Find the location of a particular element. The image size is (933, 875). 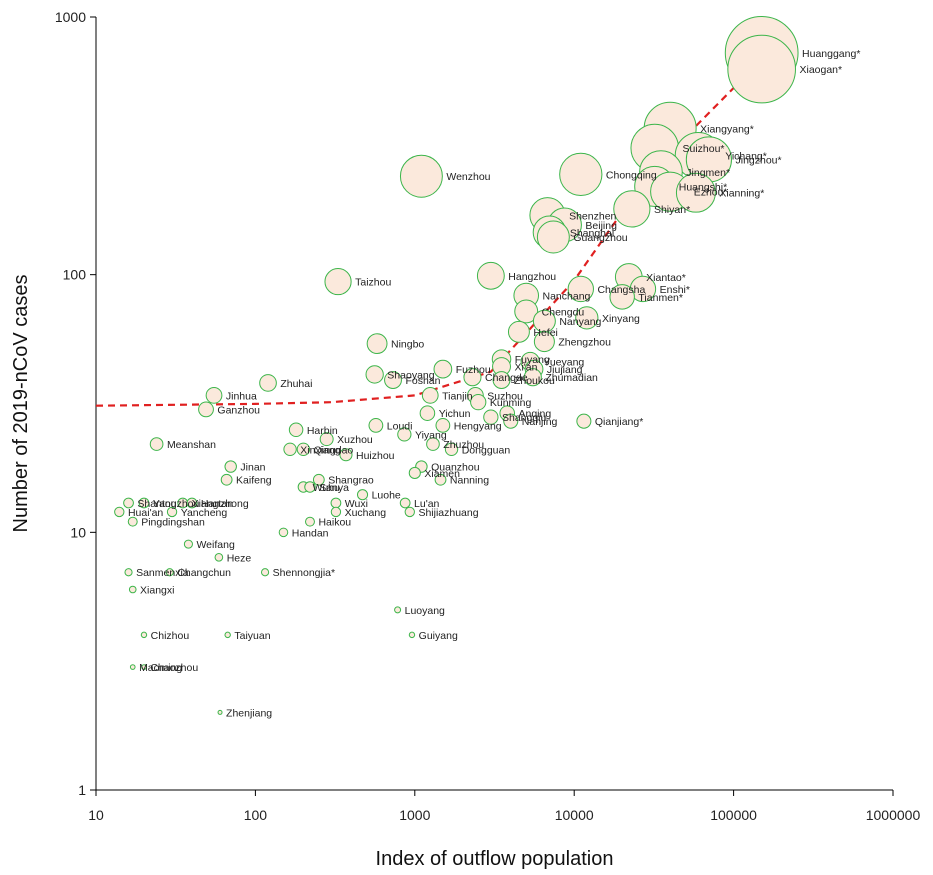

point-label: Ezhou* is located at coordinates (711, 193).